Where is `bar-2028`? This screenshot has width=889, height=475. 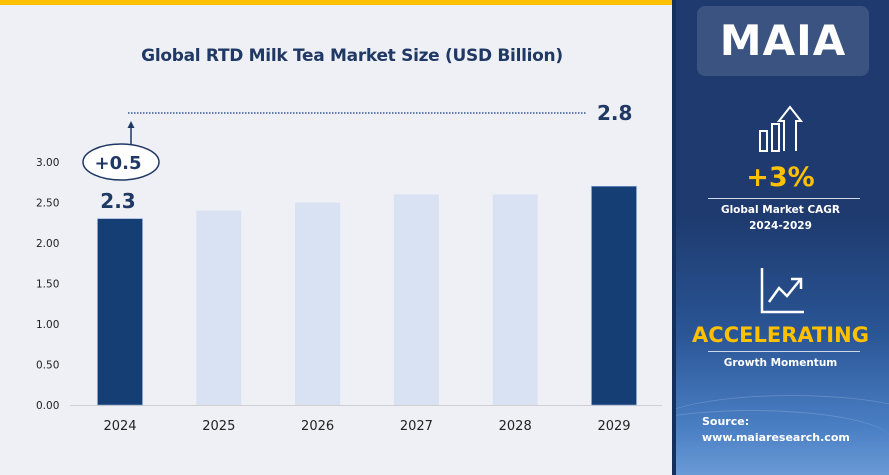
bar-2028 is located at coordinates (515, 299).